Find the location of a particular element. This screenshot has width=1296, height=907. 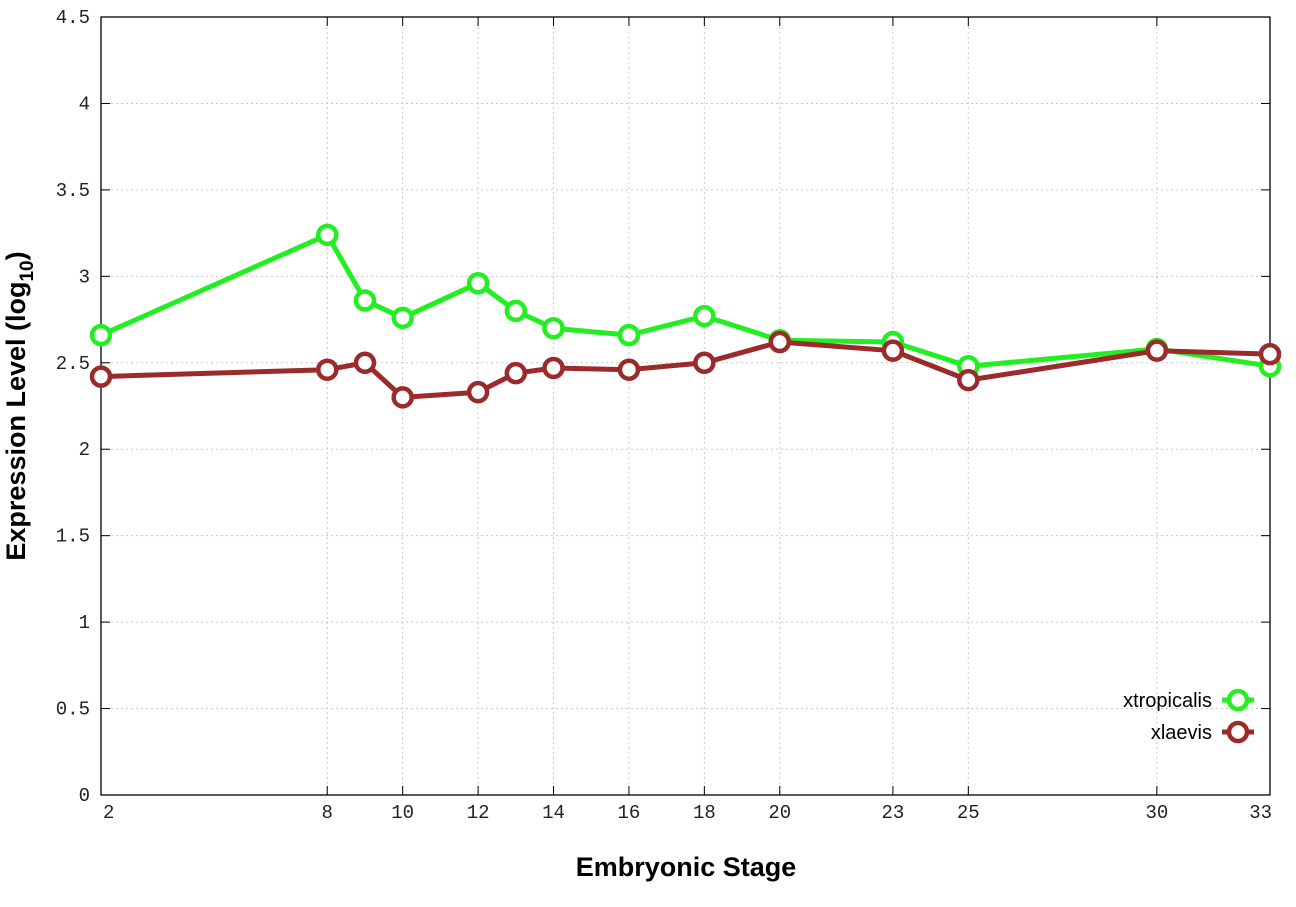

x-tick-label: 25 is located at coordinates (968, 813).